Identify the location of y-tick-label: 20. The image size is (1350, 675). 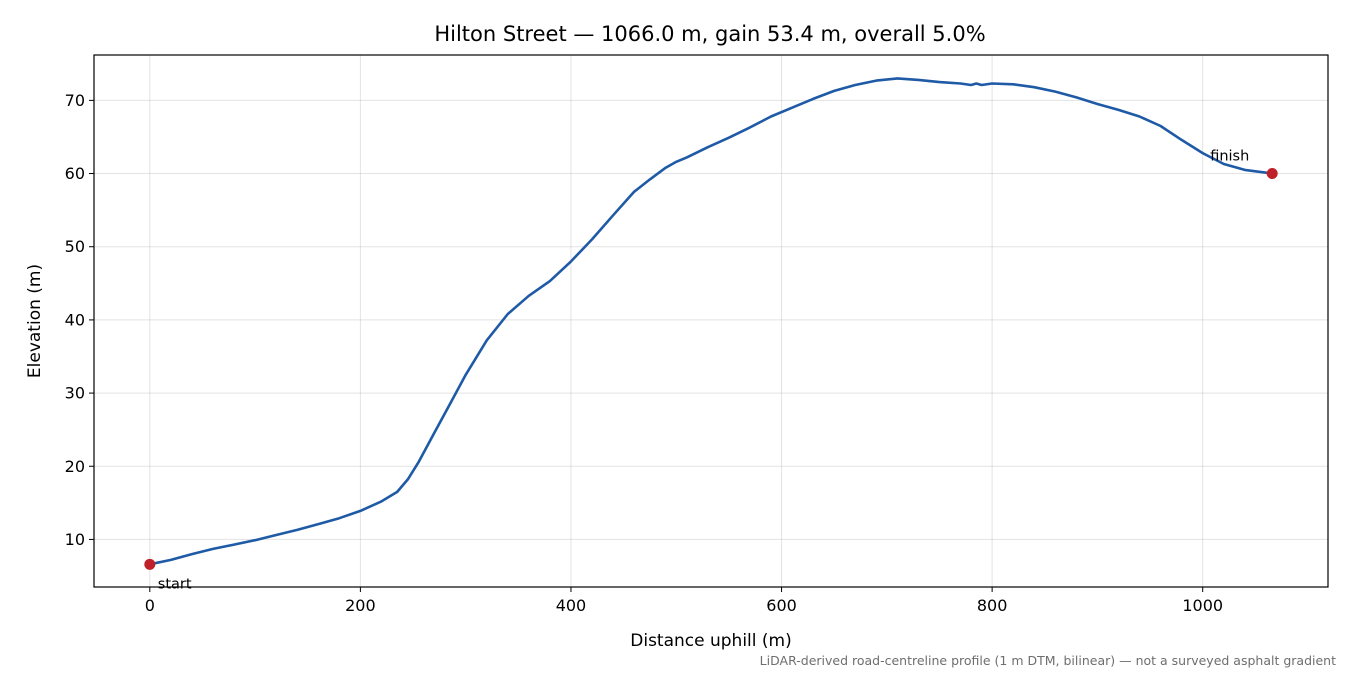
(75, 466).